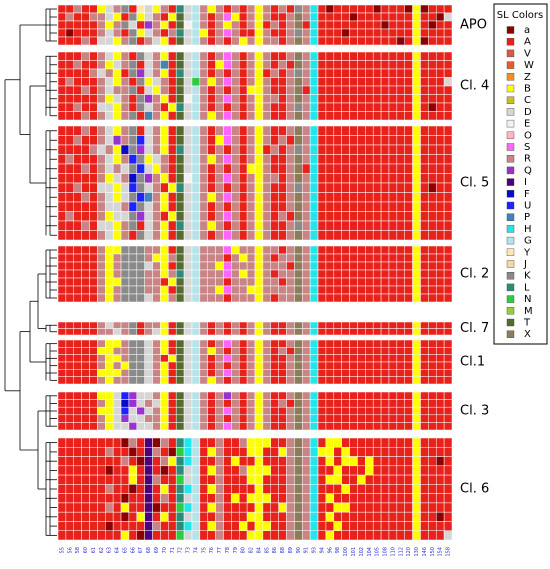  Describe the element at coordinates (528, 241) in the screenshot. I see `legend-label: G` at that location.